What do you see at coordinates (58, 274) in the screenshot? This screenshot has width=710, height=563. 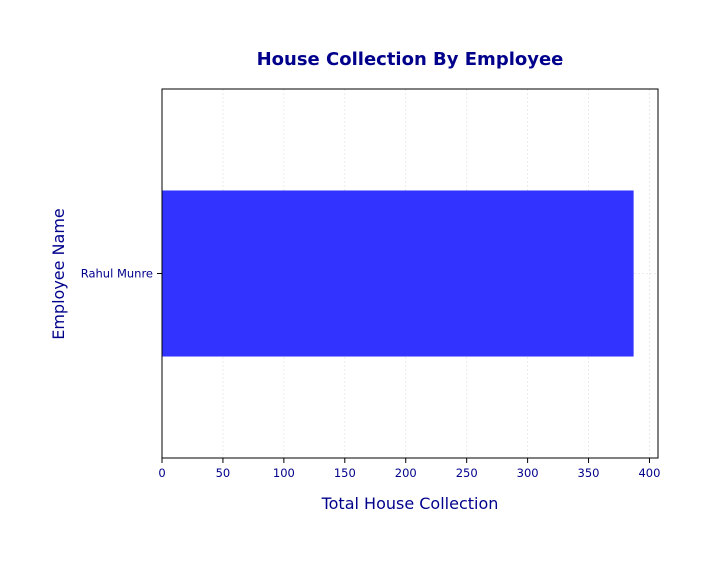 I see `y-axis-label: Employee Name` at bounding box center [58, 274].